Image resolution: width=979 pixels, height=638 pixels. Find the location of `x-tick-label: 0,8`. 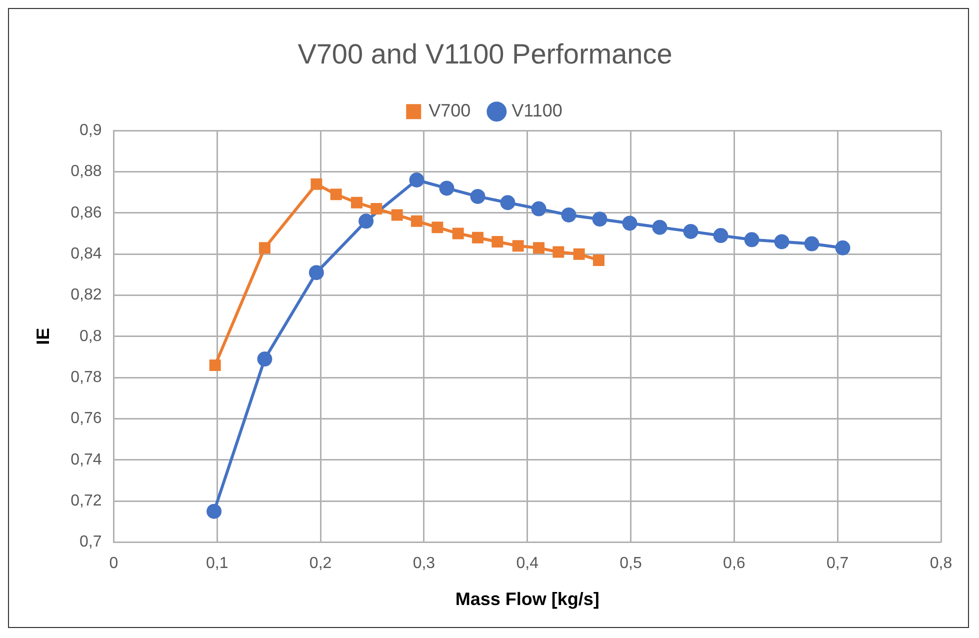

x-tick-label: 0,8 is located at coordinates (941, 563).